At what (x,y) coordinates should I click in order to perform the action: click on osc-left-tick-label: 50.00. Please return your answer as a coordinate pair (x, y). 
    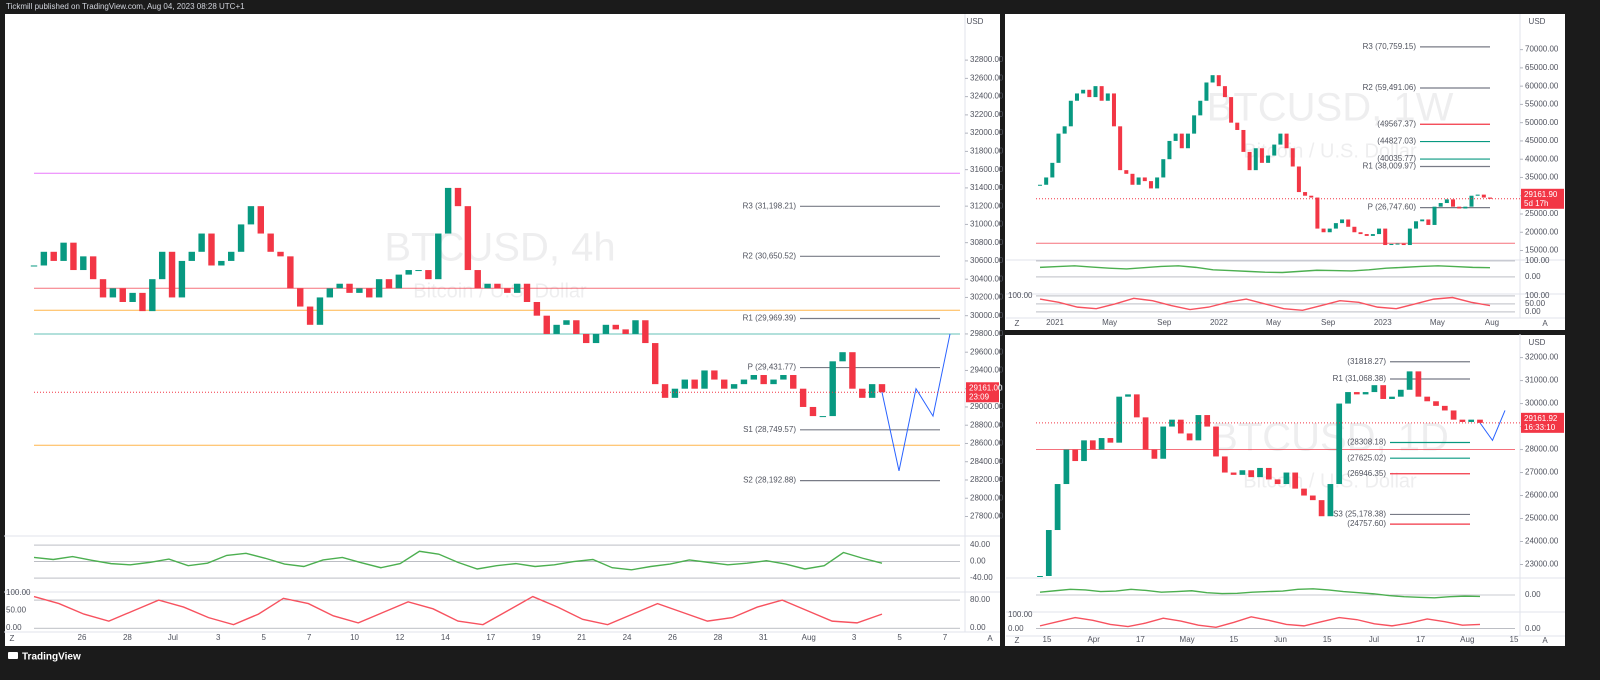
    Looking at the image, I should click on (16, 610).